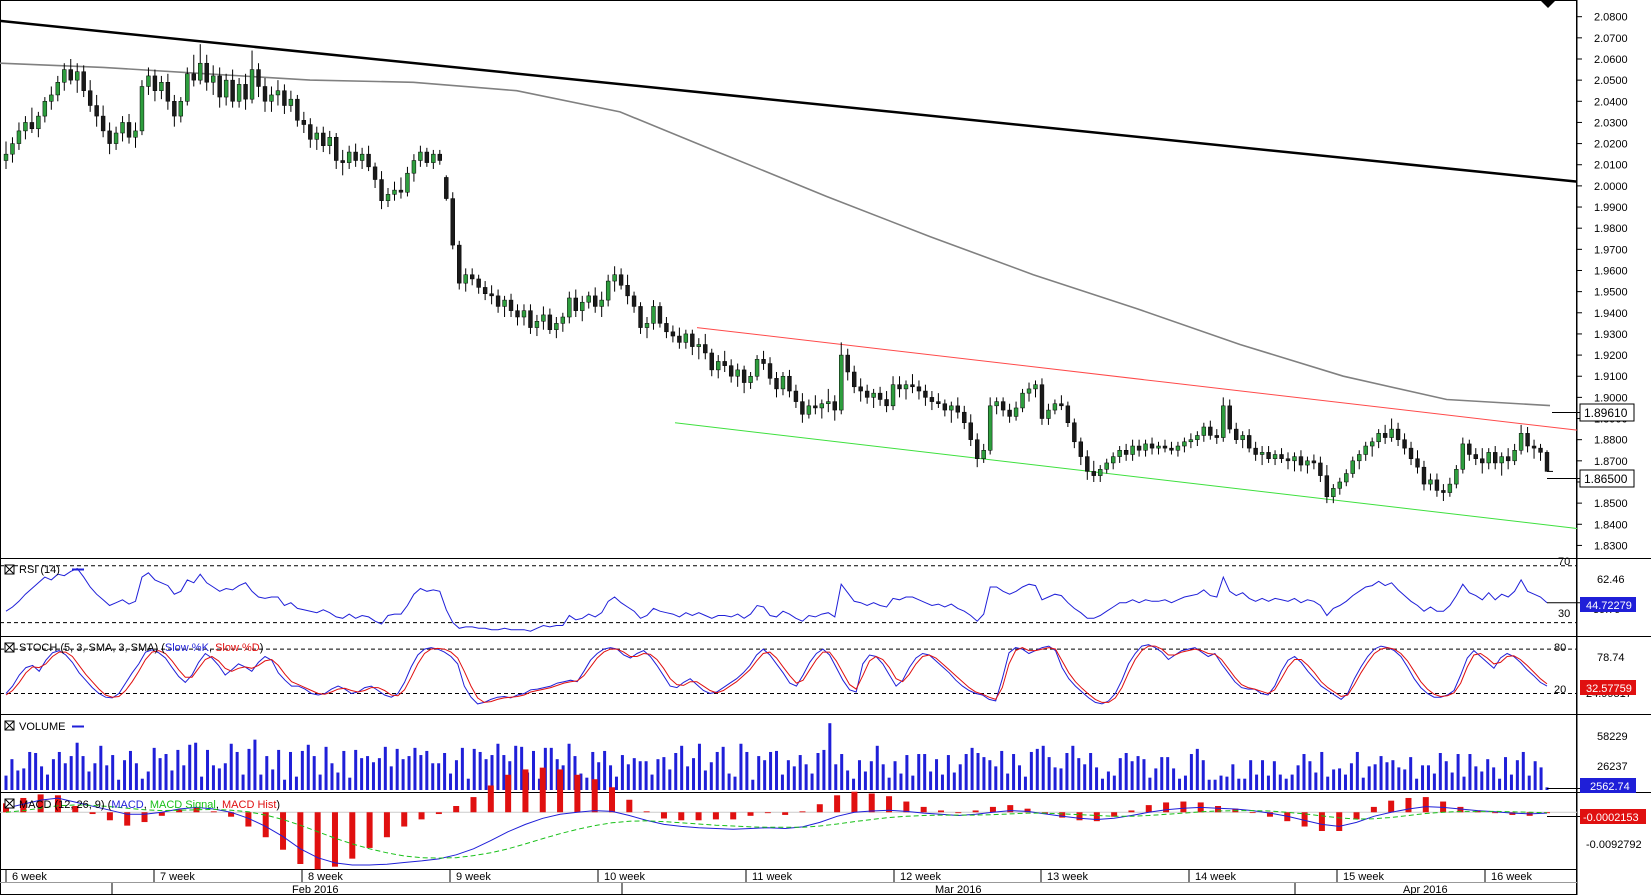  What do you see at coordinates (1126, 476) in the screenshot?
I see `channel-bottom-line` at bounding box center [1126, 476].